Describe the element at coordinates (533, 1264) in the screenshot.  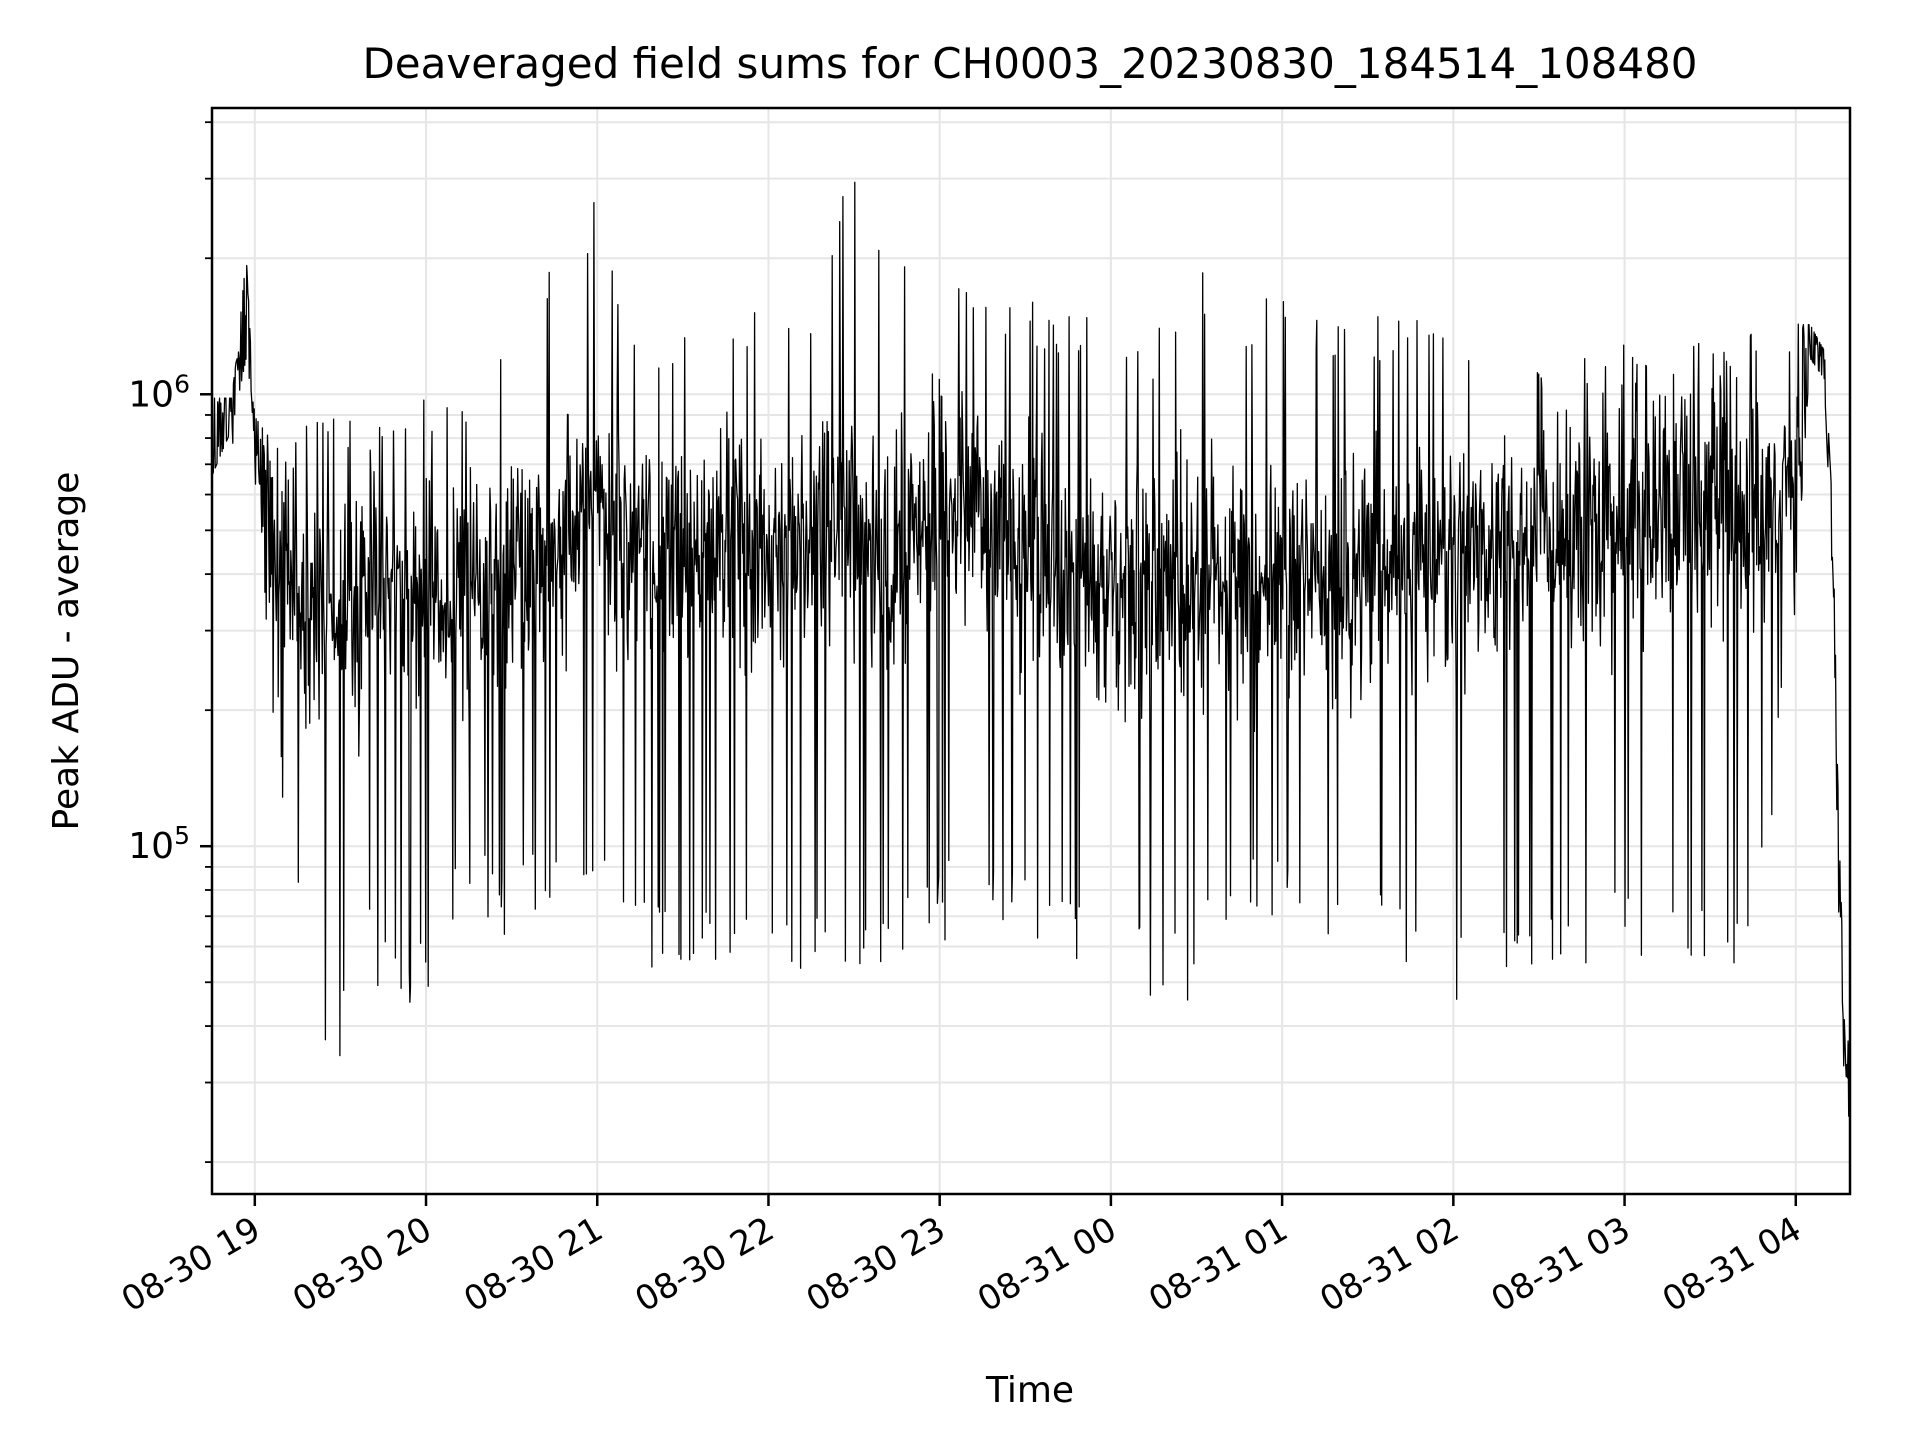
I see `x-tick-label: 08-30 21` at that location.